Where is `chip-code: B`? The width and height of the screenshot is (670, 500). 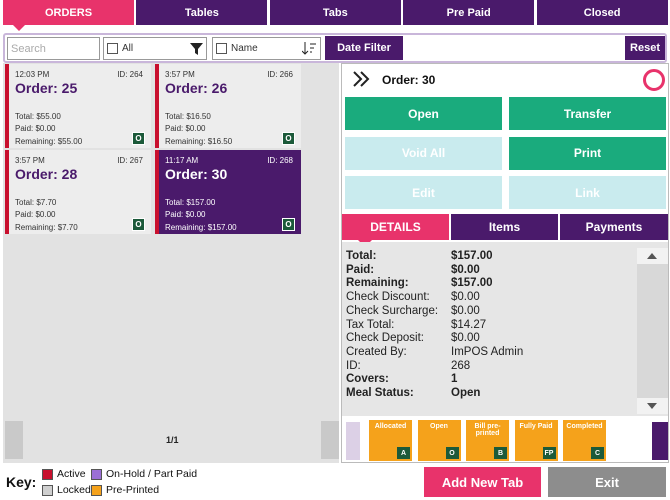
chip-code: B is located at coordinates (500, 453).